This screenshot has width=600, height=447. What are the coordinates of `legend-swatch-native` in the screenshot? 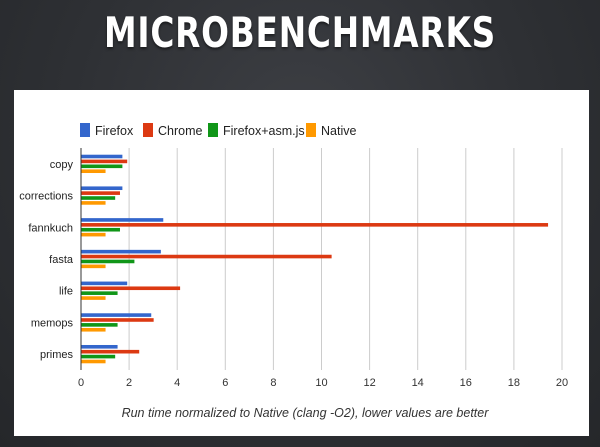 It's located at (311, 130).